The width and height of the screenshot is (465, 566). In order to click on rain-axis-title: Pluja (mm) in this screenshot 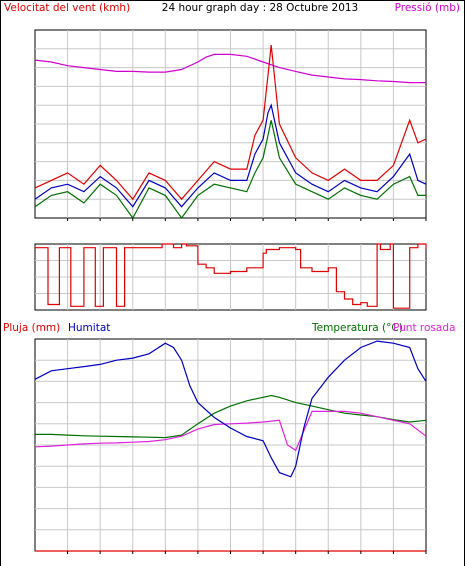, I will do `click(31, 328)`.